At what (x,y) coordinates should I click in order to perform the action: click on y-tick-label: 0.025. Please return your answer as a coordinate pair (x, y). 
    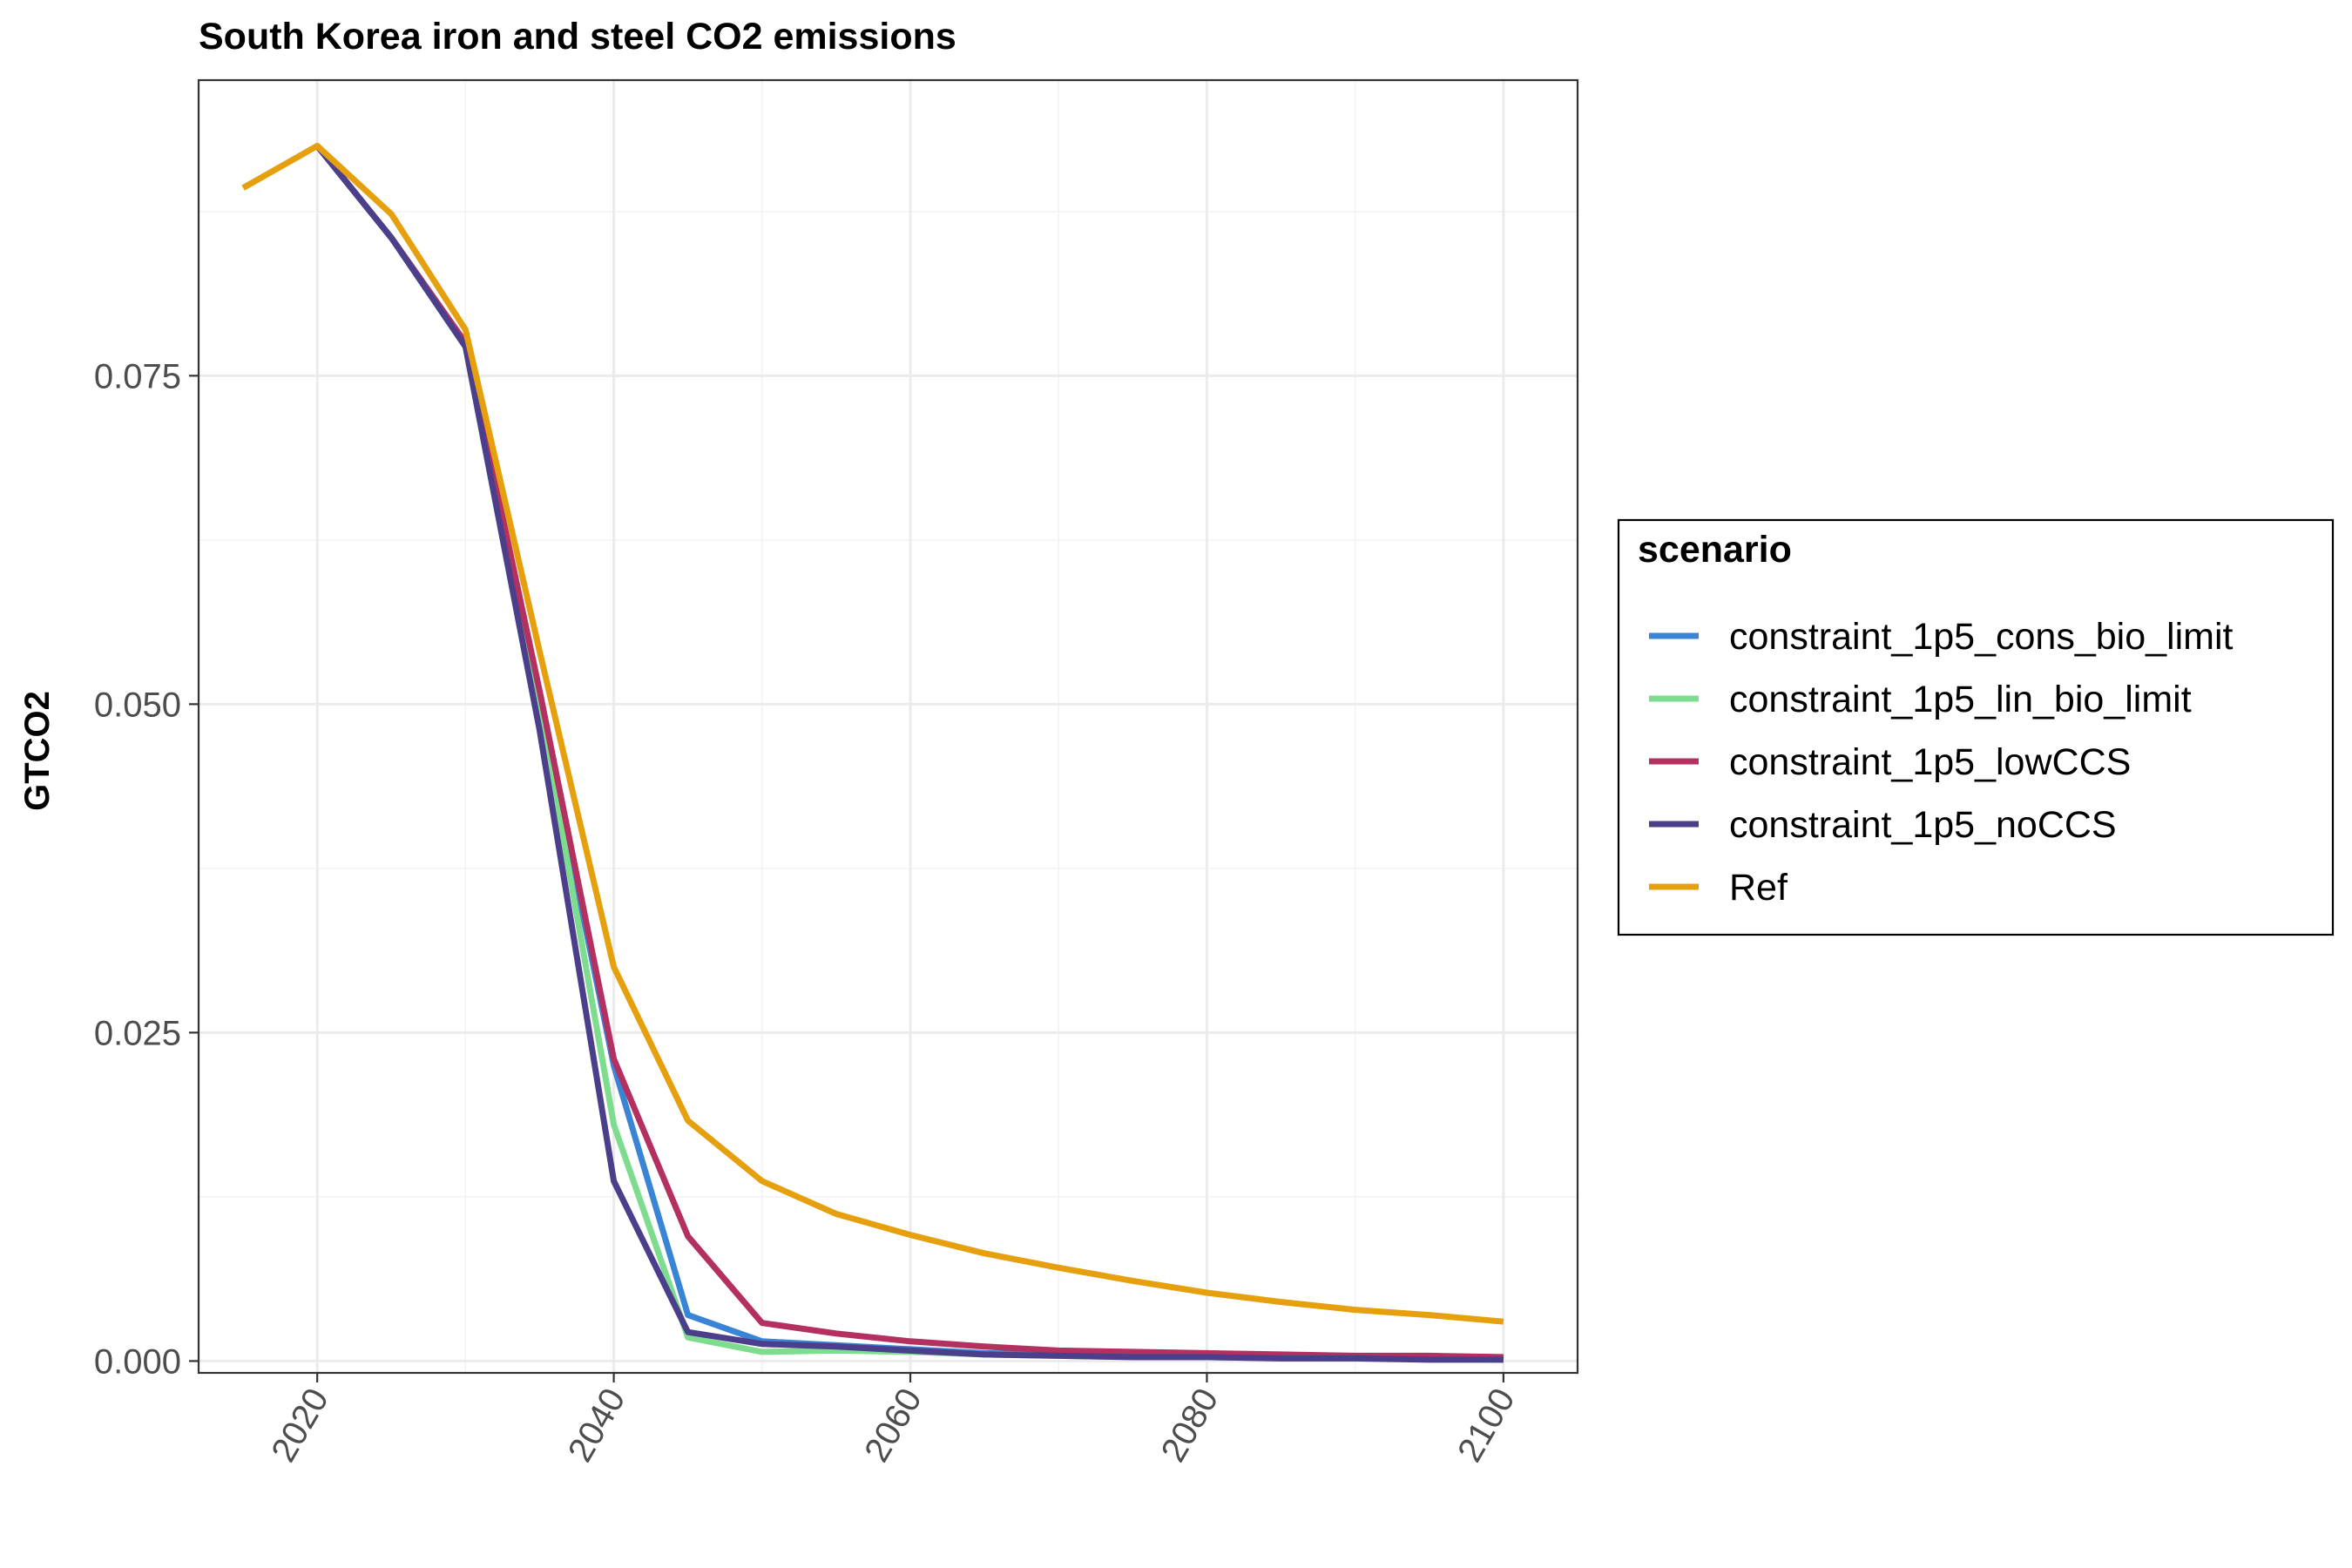
    Looking at the image, I should click on (137, 1033).